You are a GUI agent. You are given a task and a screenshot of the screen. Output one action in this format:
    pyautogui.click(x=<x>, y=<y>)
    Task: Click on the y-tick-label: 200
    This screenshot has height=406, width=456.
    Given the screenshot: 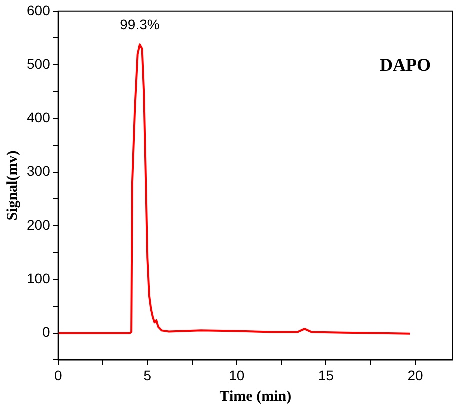 What is the action you would take?
    pyautogui.click(x=39, y=224)
    